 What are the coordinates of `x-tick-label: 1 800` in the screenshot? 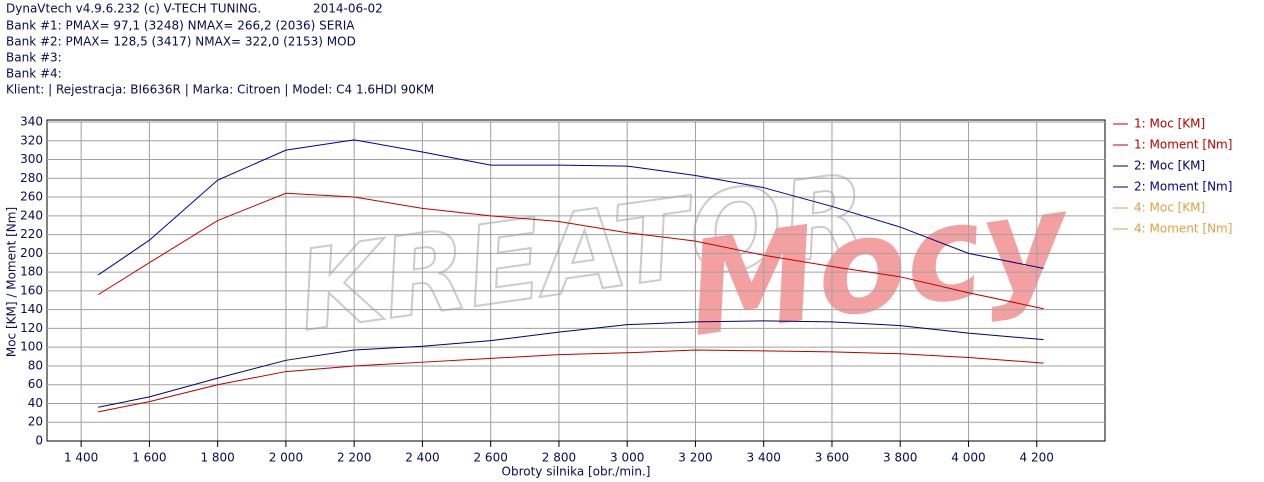 It's located at (217, 458).